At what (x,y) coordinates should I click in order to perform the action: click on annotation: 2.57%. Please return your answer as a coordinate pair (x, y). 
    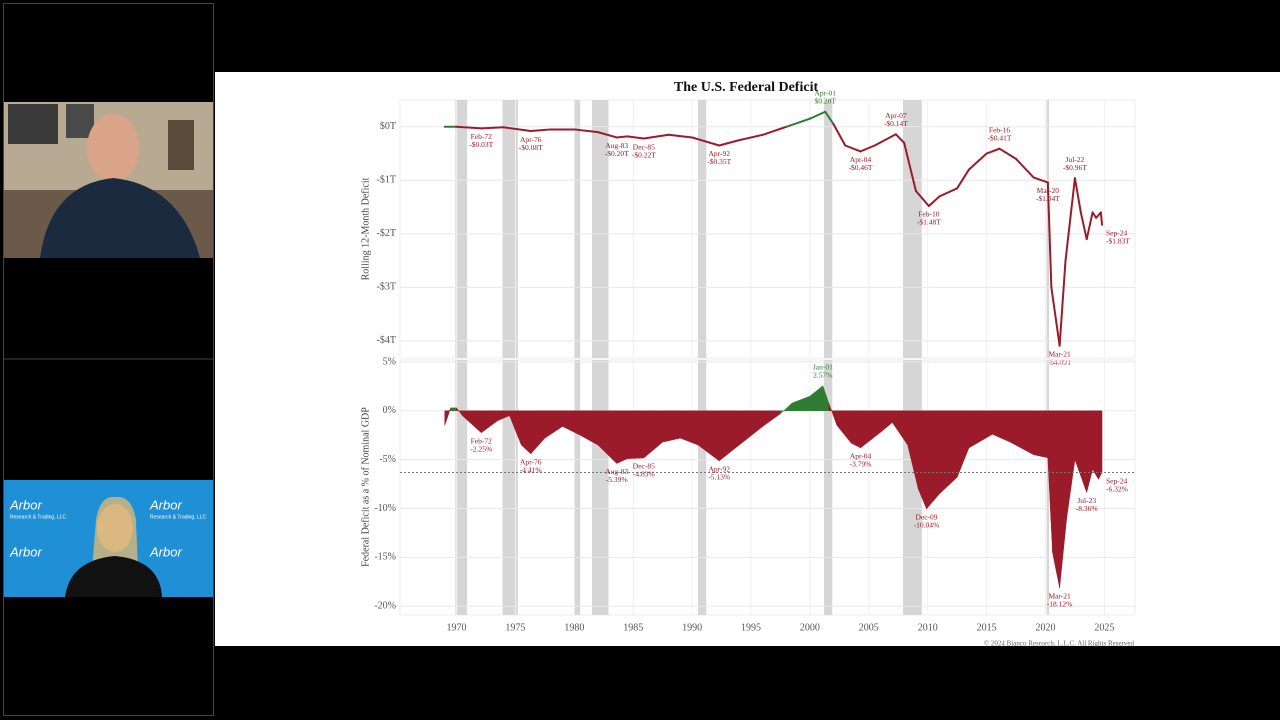
    Looking at the image, I should click on (822, 374).